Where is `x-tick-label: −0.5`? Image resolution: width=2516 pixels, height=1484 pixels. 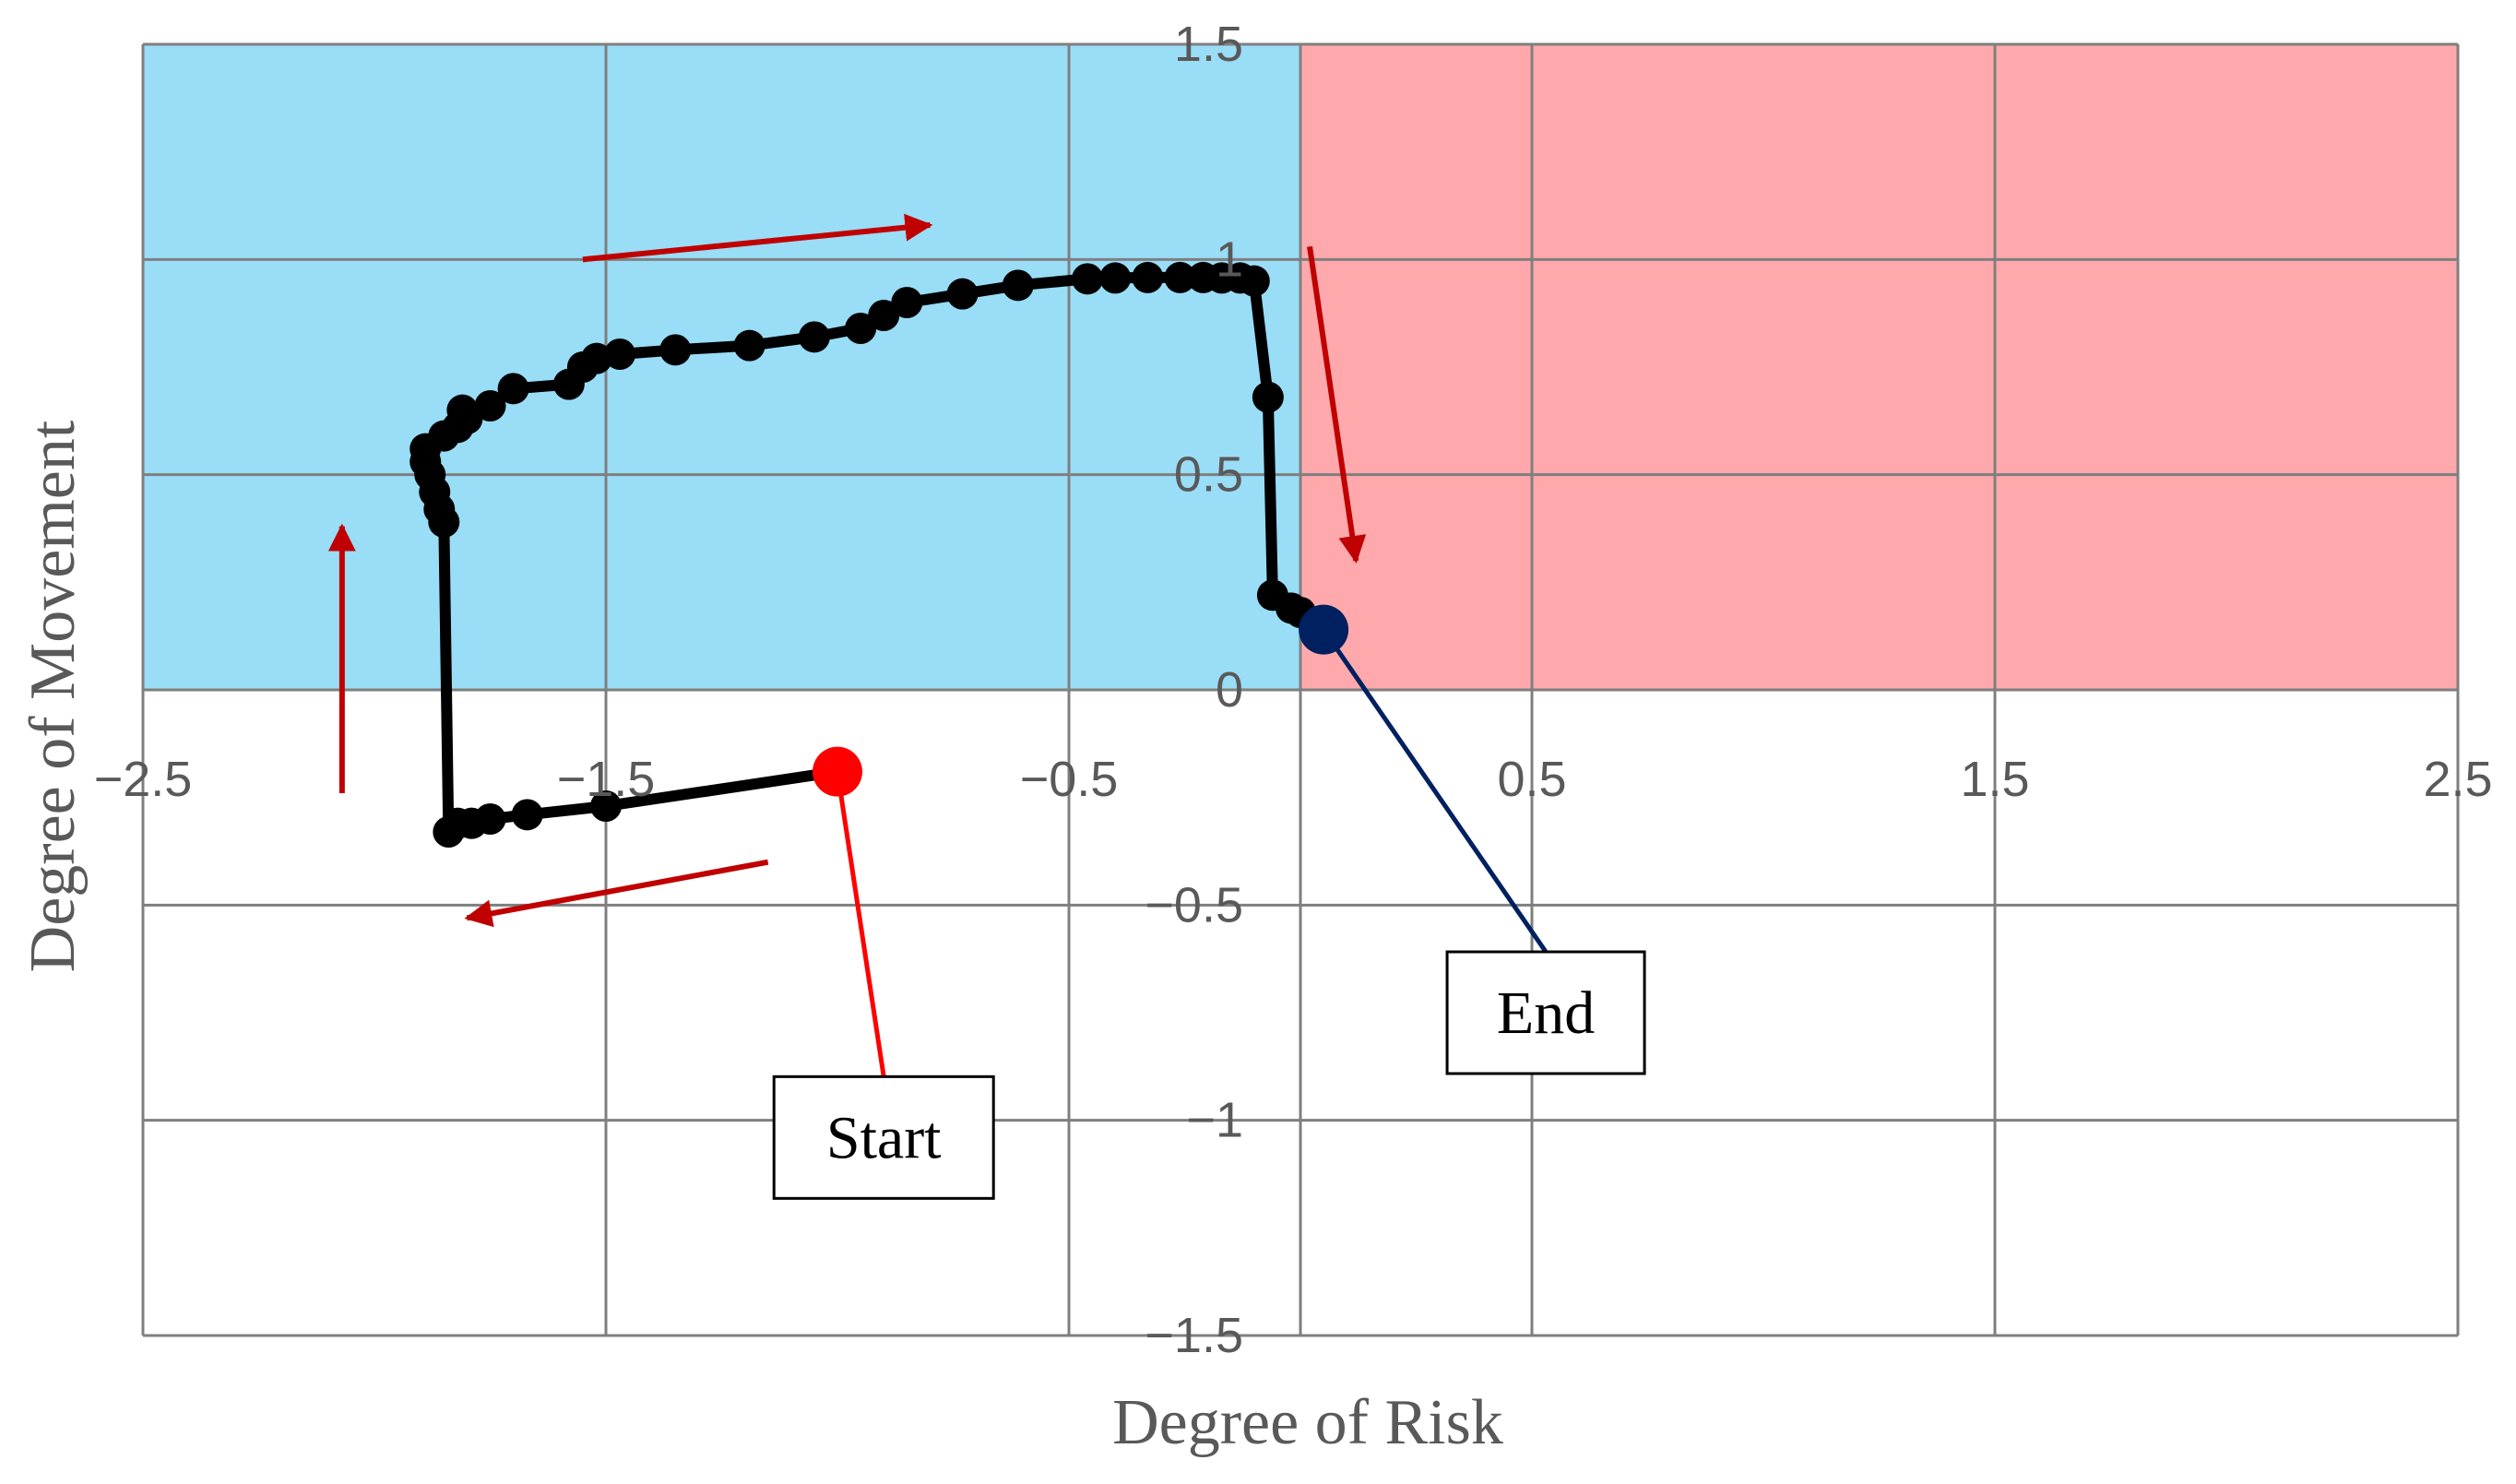 x-tick-label: −0.5 is located at coordinates (1069, 780).